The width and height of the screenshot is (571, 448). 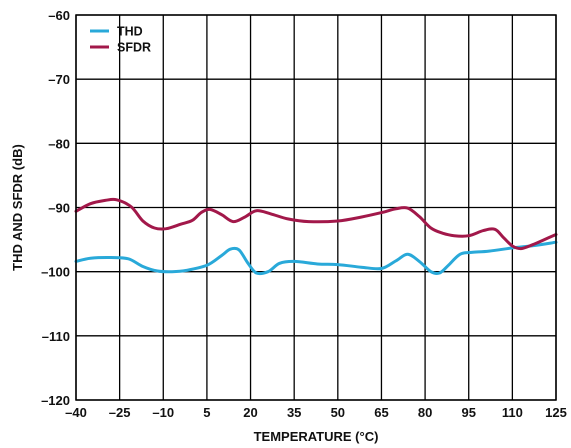 I want to click on x-tick-label: –10, so click(x=163, y=412).